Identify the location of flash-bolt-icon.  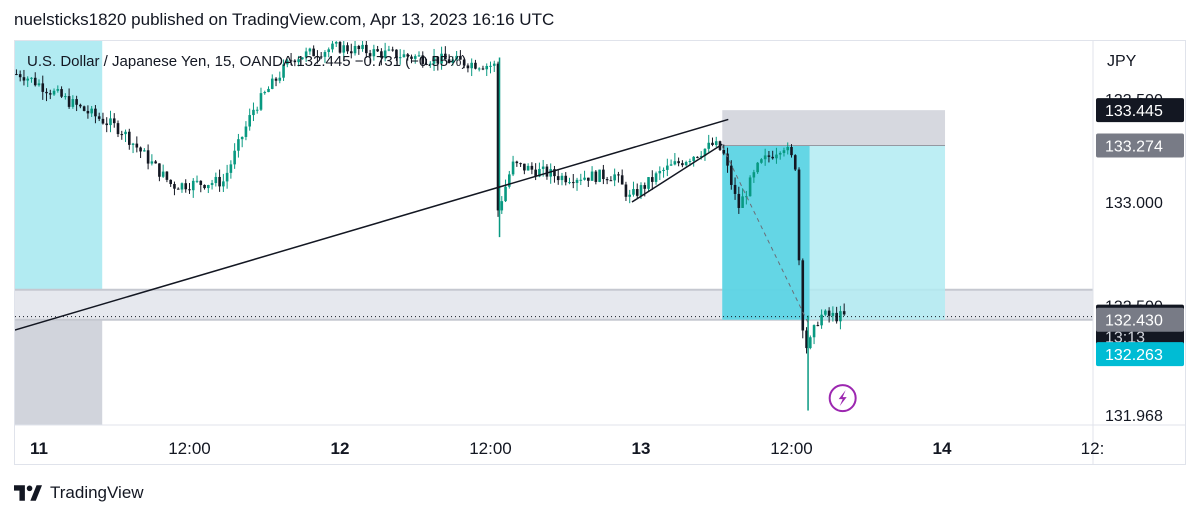
(842, 398).